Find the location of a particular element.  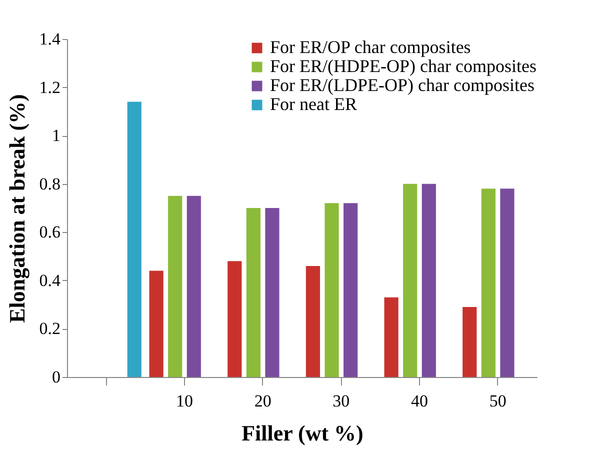

y-tick-label: 1.2 is located at coordinates (49, 87).